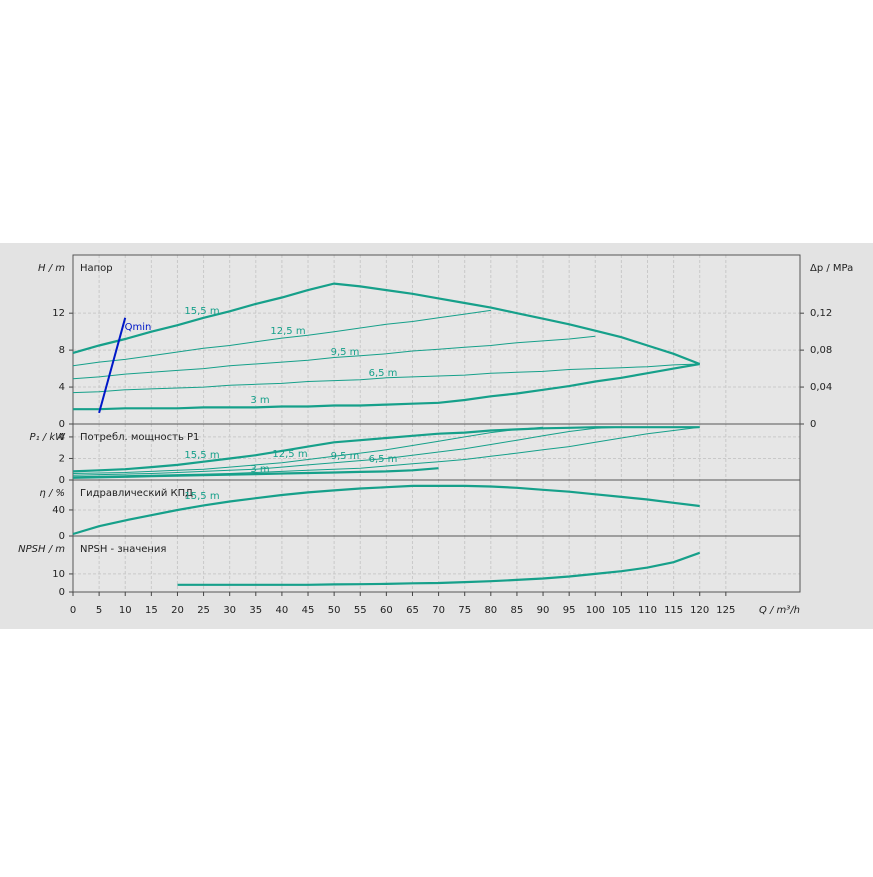 Image resolution: width=873 pixels, height=877 pixels. Describe the element at coordinates (123, 549) in the screenshot. I see `panel-title: NPSH - значения` at that location.